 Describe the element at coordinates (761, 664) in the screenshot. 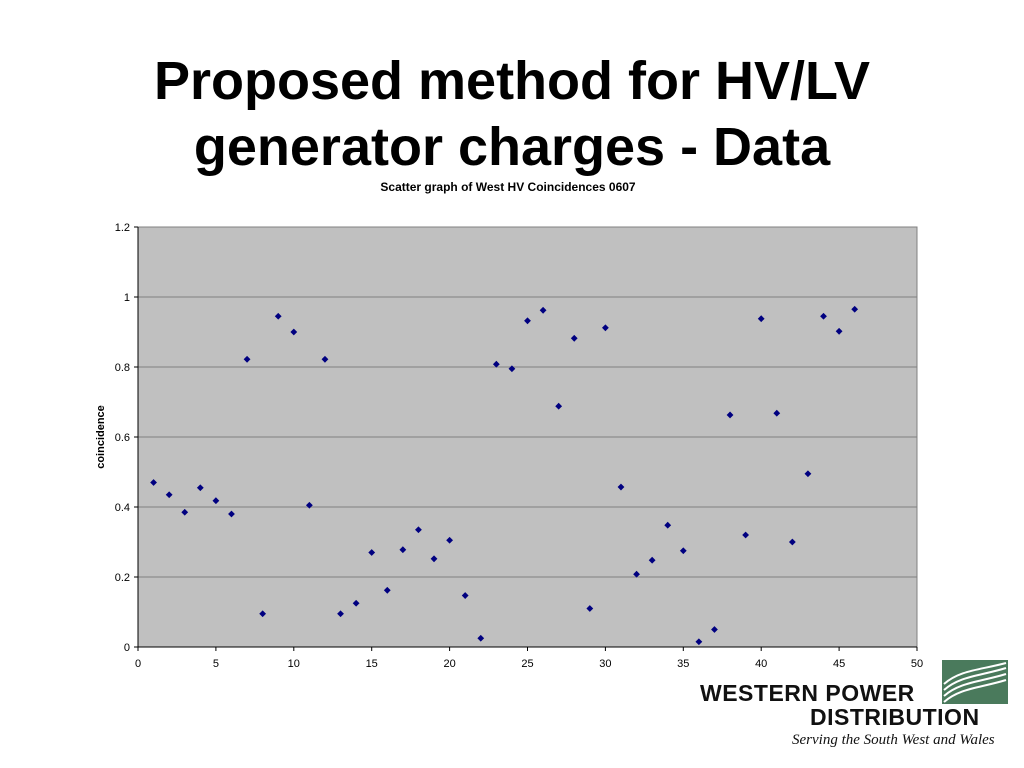

I see `x-tick-label: 40` at that location.